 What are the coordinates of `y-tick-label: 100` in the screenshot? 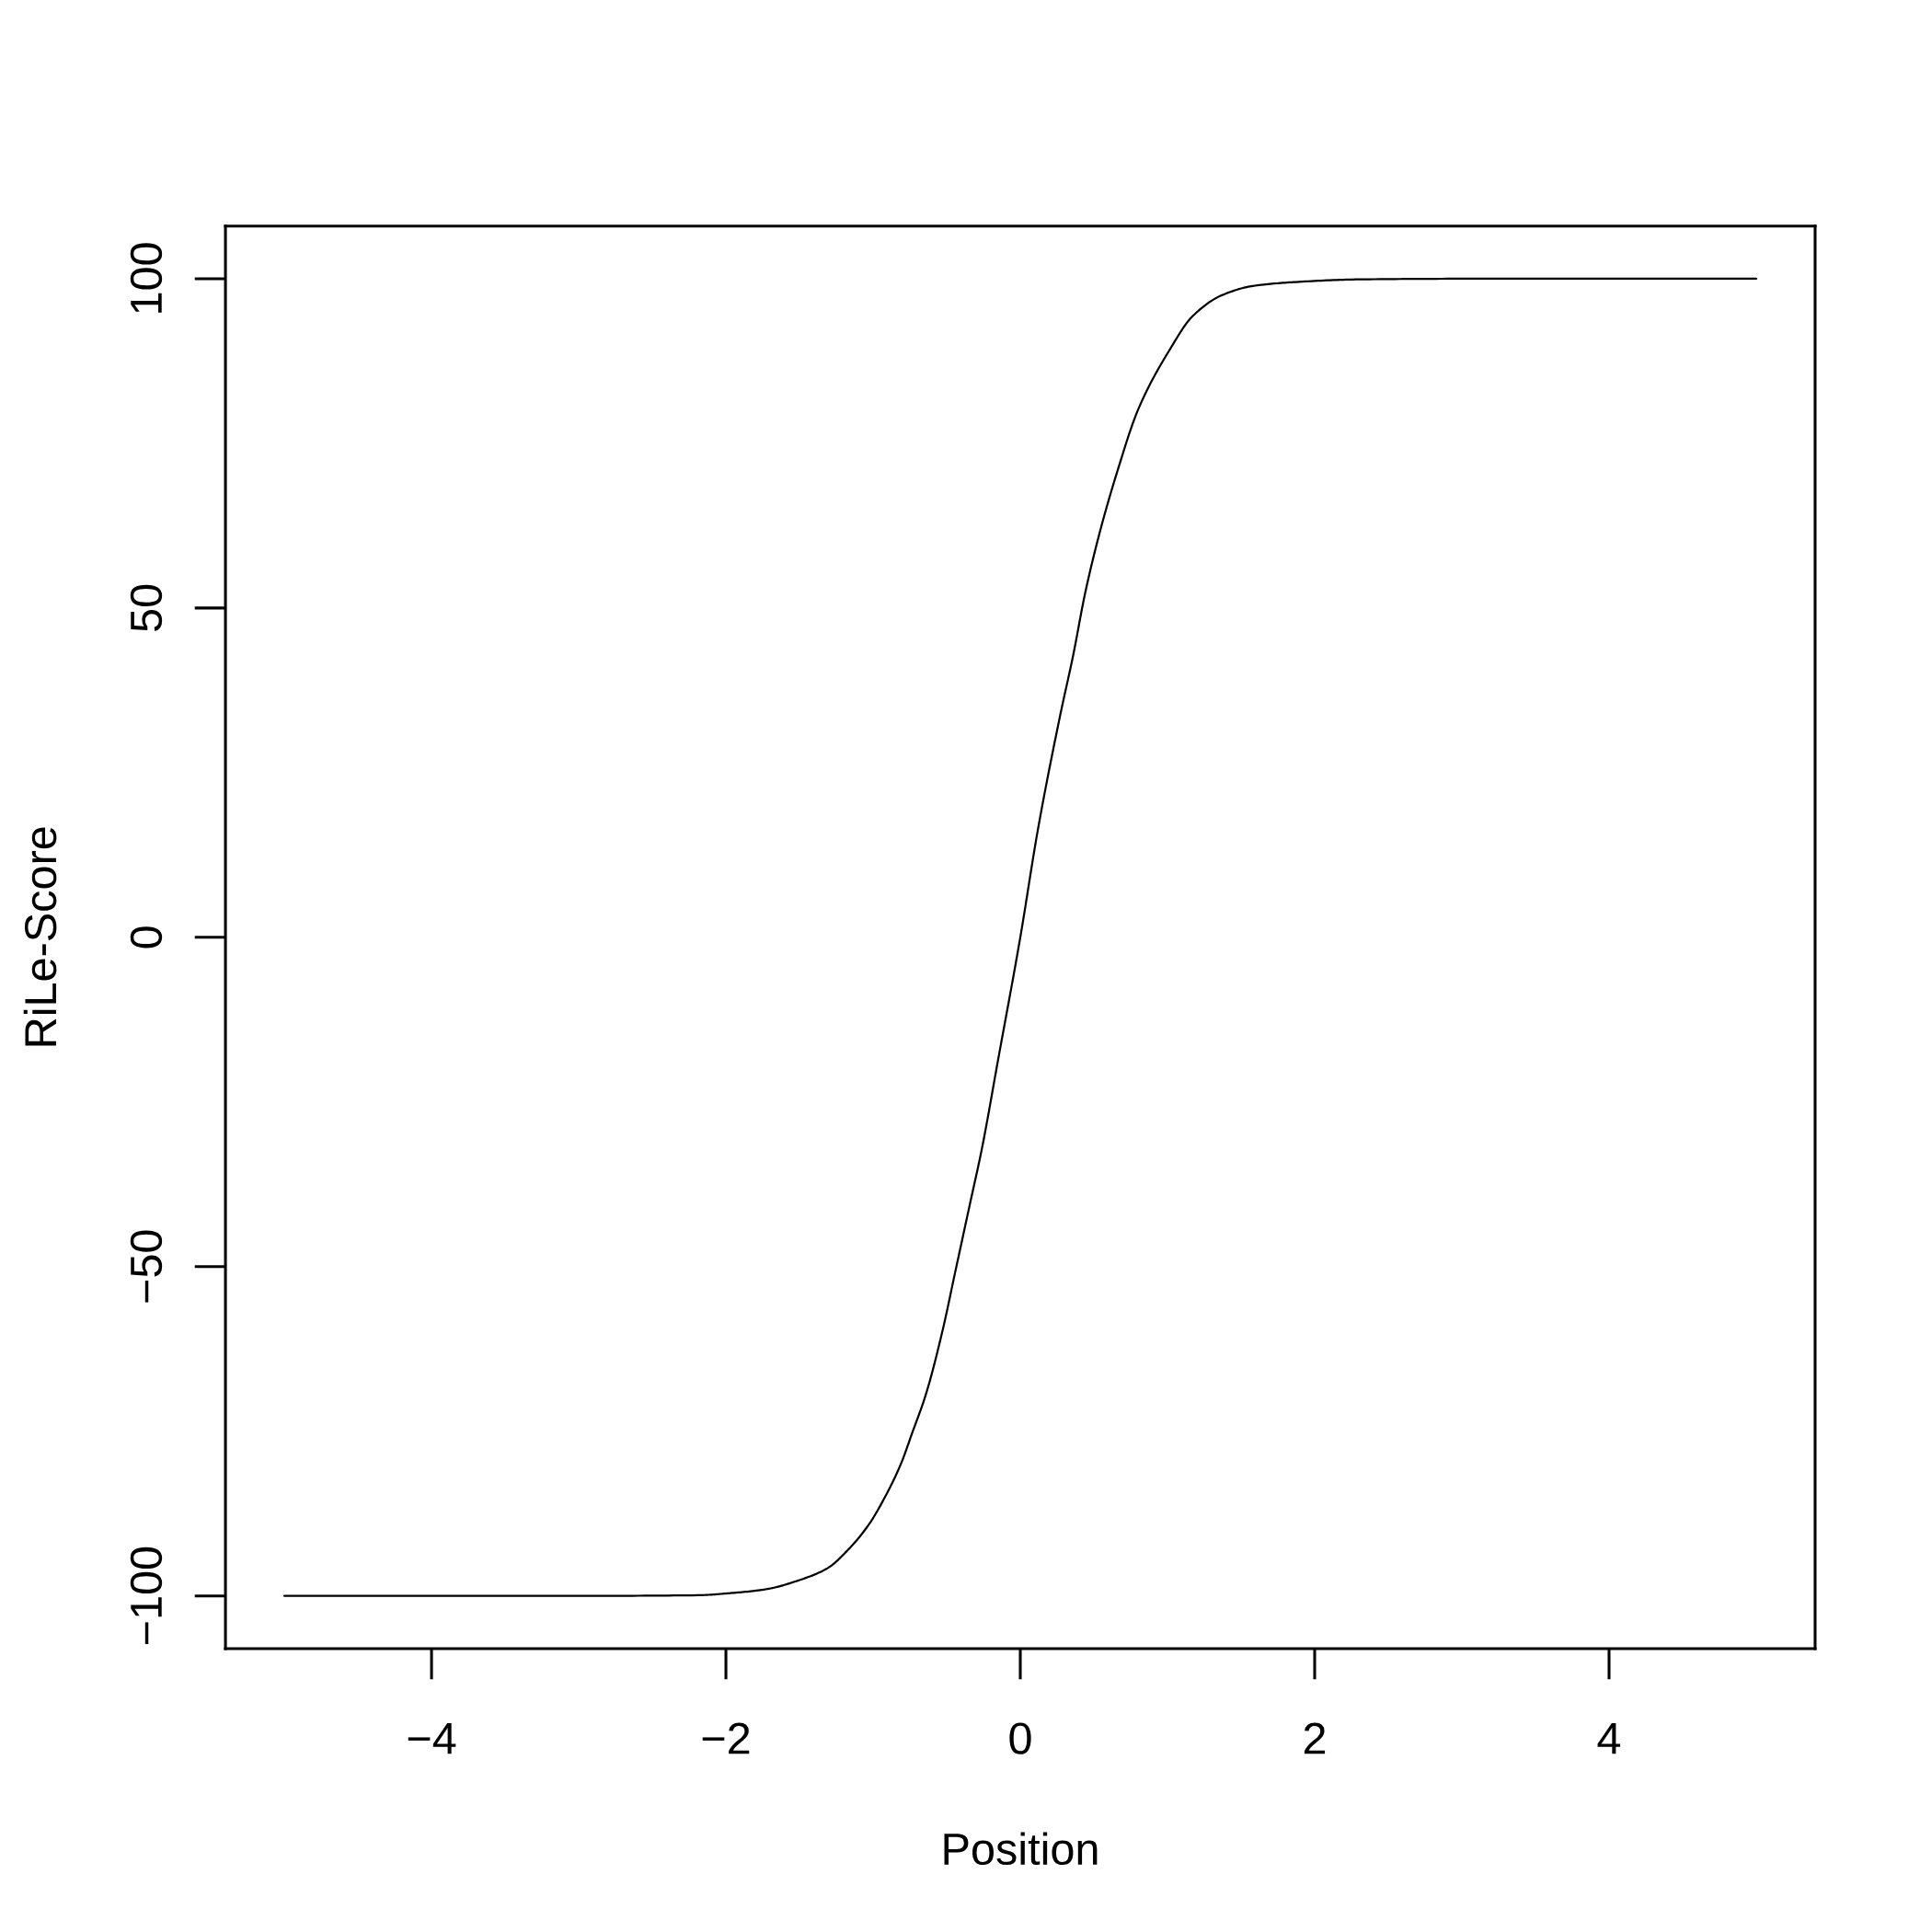 It's located at (146, 278).